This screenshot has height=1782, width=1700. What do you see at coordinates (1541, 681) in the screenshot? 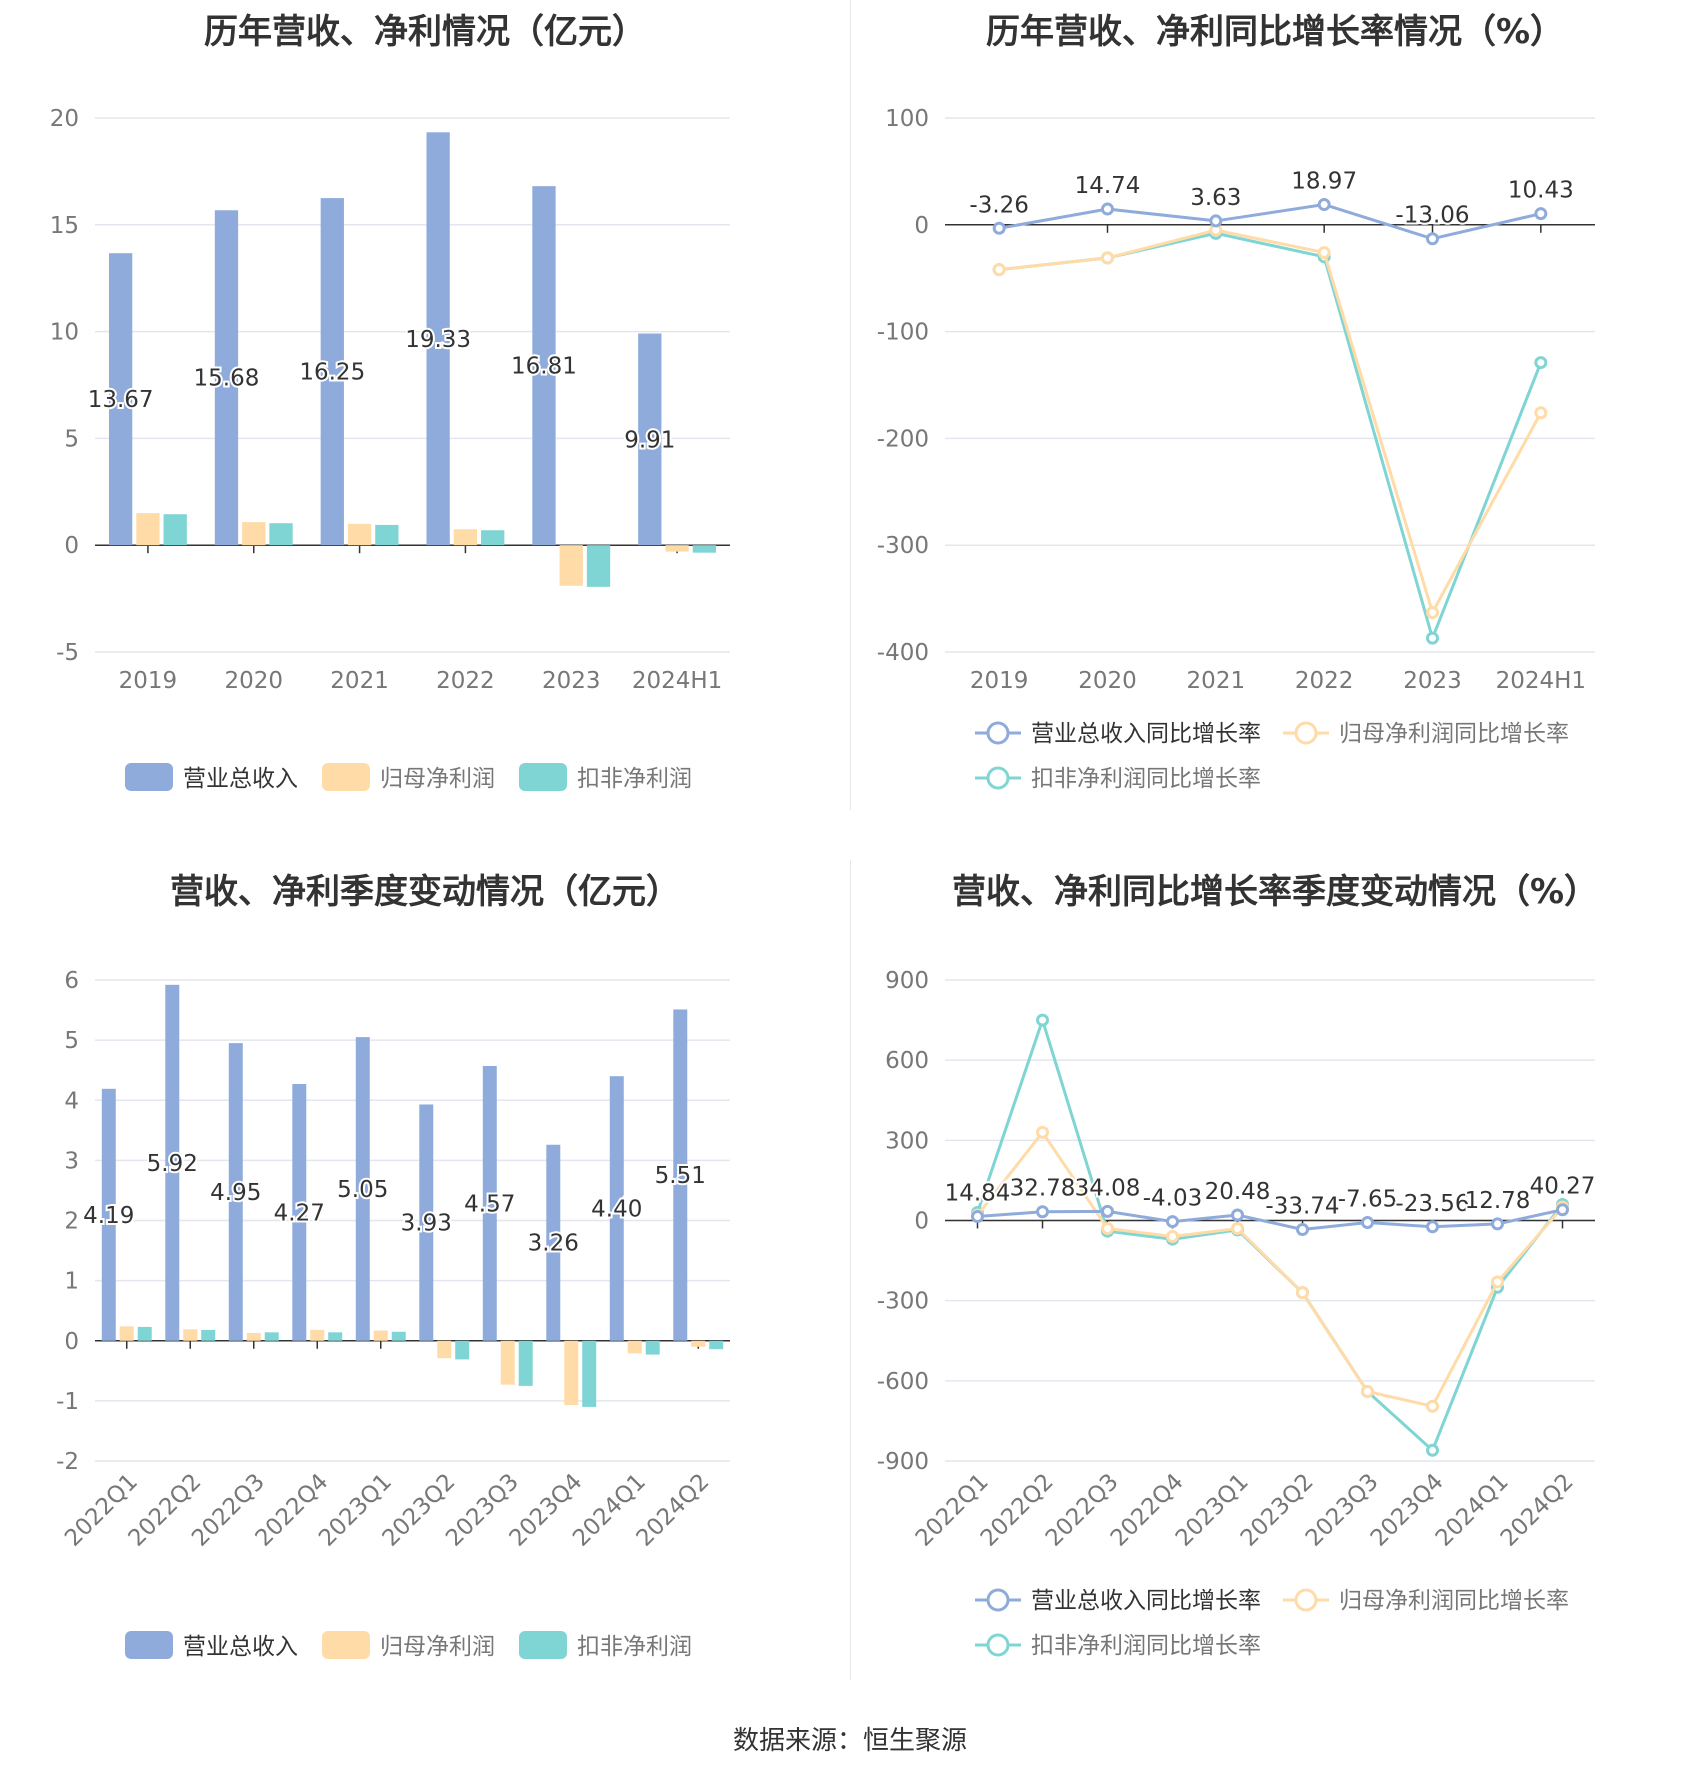
I see `x-tick-label: 2024H1` at bounding box center [1541, 681].